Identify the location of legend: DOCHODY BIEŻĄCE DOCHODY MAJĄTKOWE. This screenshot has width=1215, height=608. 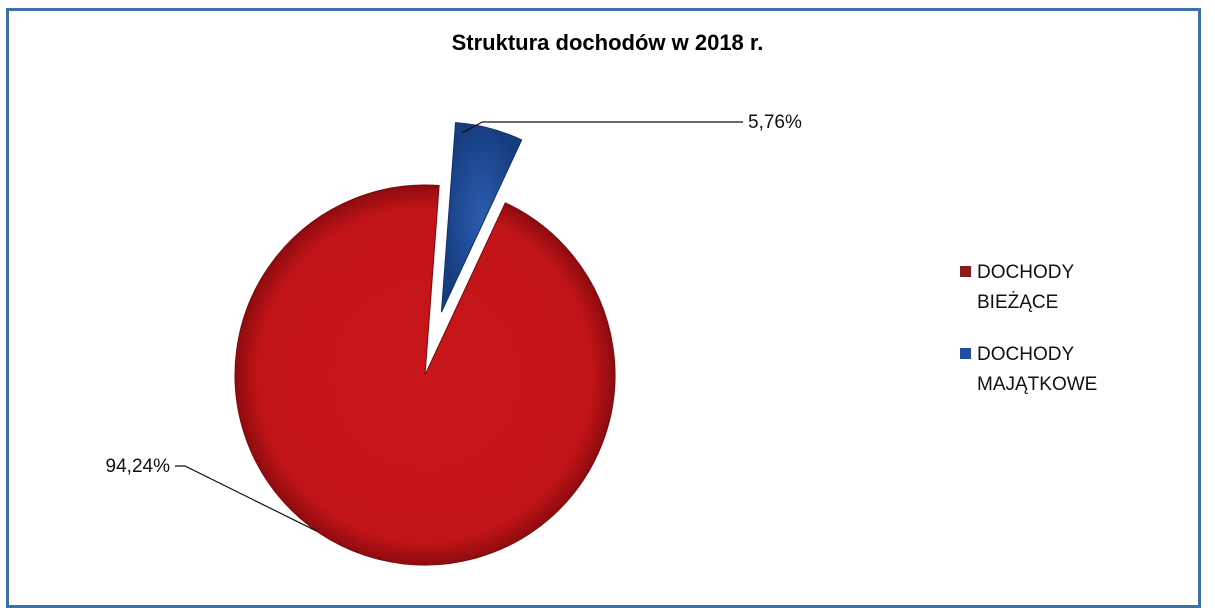
(1043, 340).